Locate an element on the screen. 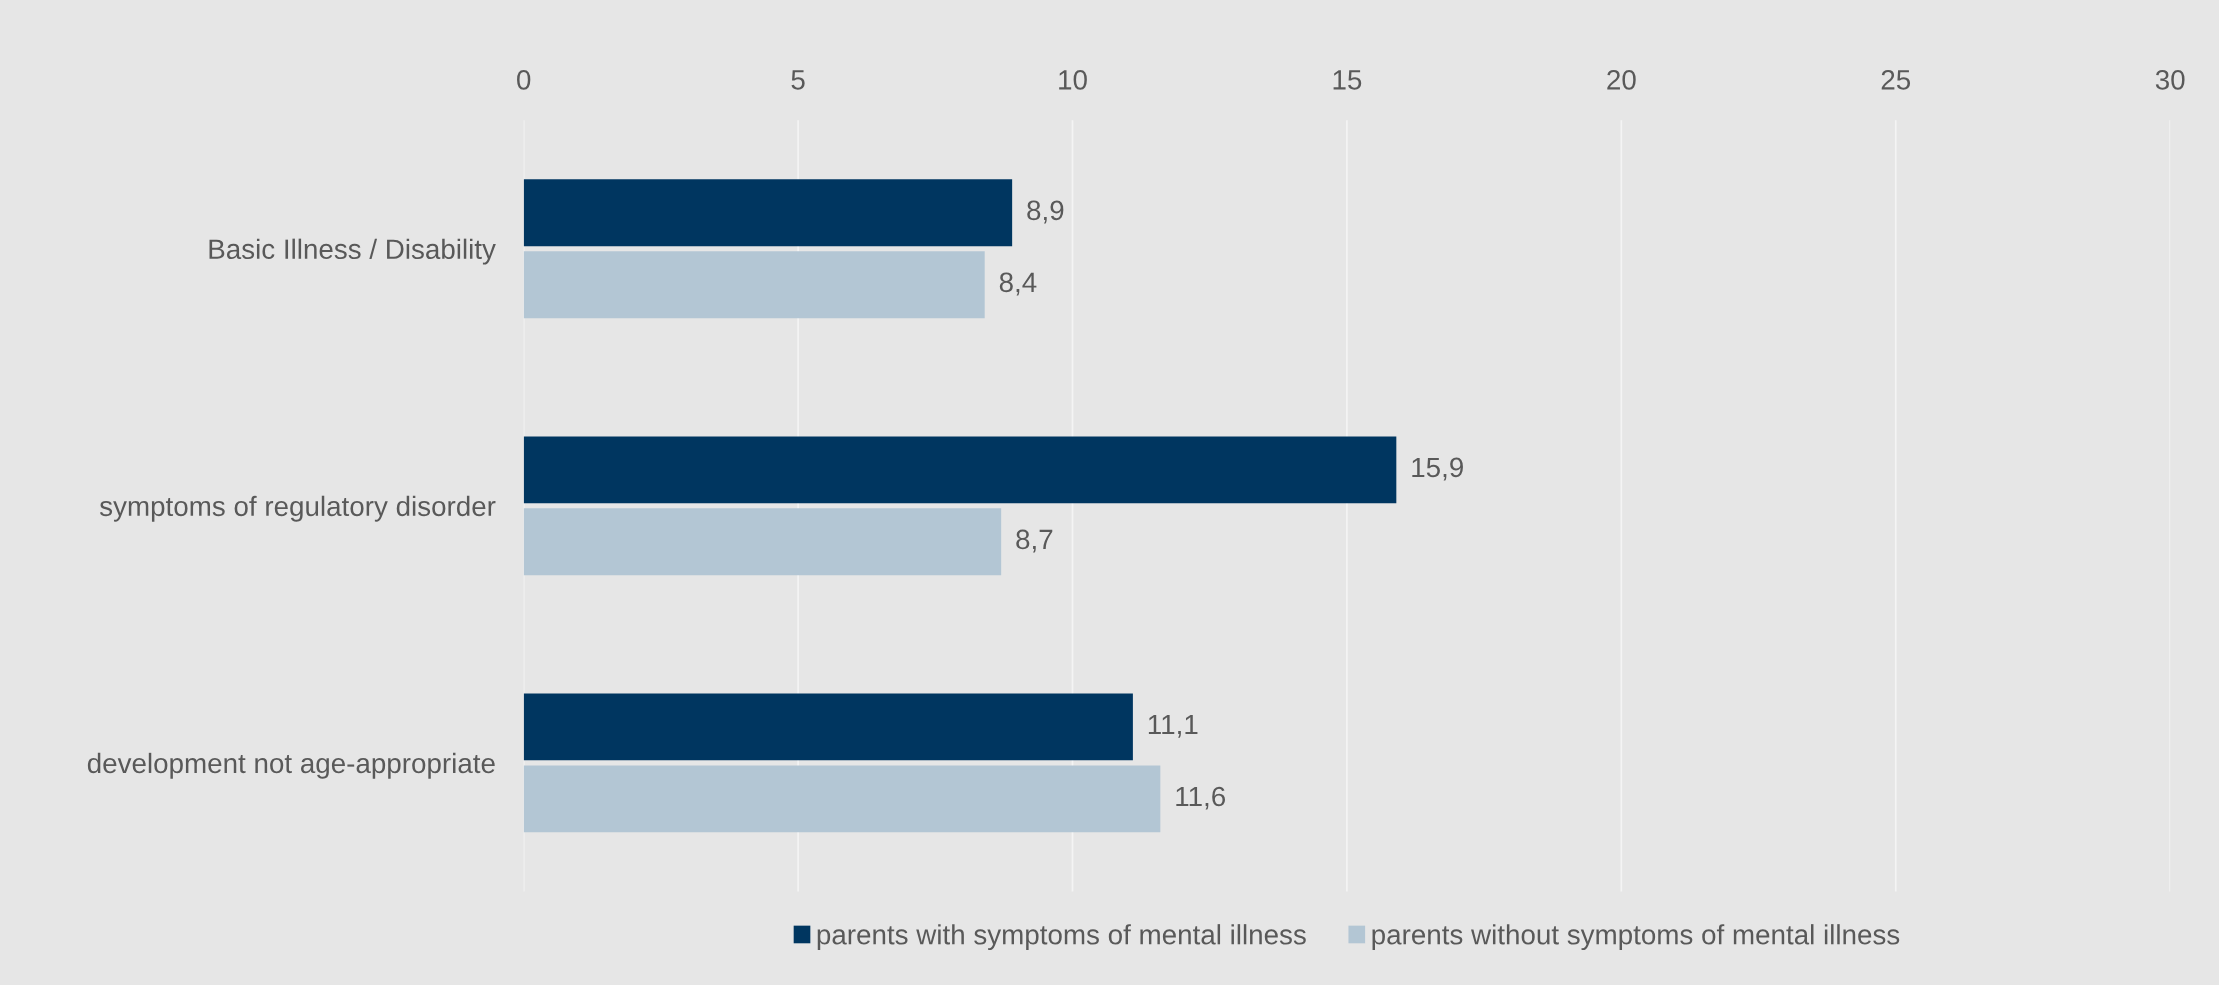 This screenshot has height=985, width=2219. data-label: 8,7 is located at coordinates (1034, 541).